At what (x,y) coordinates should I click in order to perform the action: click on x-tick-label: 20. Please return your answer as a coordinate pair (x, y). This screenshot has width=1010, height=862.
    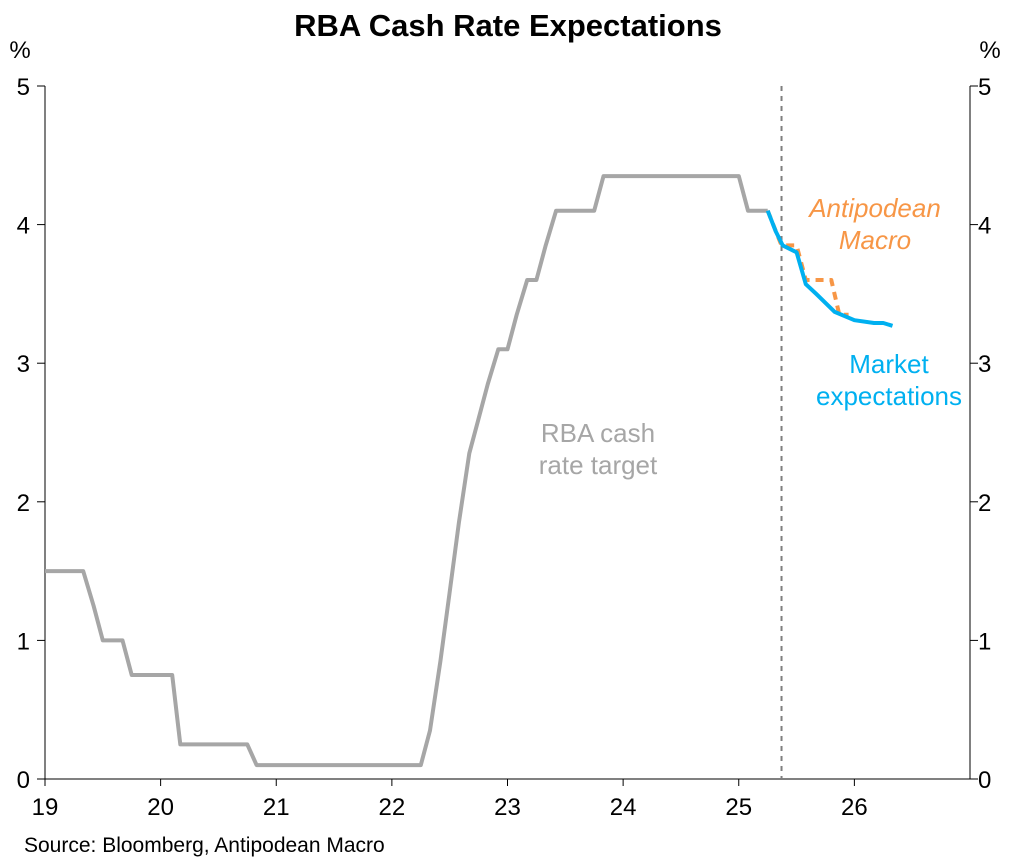
    Looking at the image, I should click on (160, 807).